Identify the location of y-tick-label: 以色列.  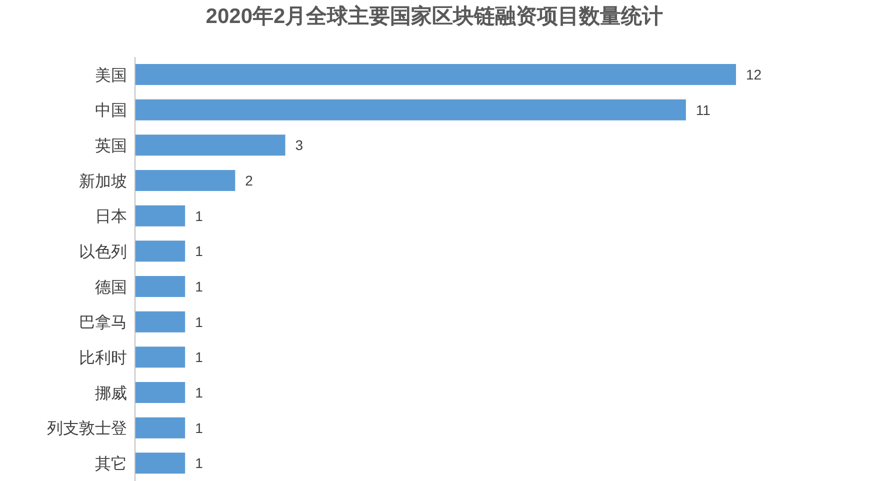
(103, 252).